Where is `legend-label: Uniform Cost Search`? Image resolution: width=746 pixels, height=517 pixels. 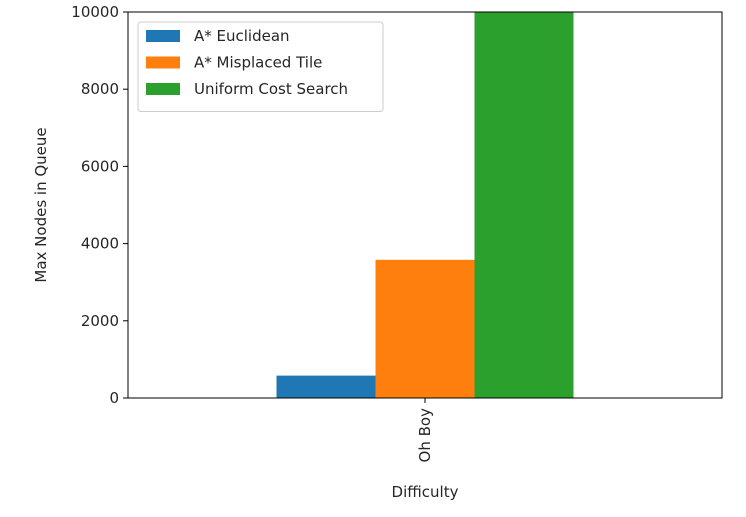 legend-label: Uniform Cost Search is located at coordinates (271, 89).